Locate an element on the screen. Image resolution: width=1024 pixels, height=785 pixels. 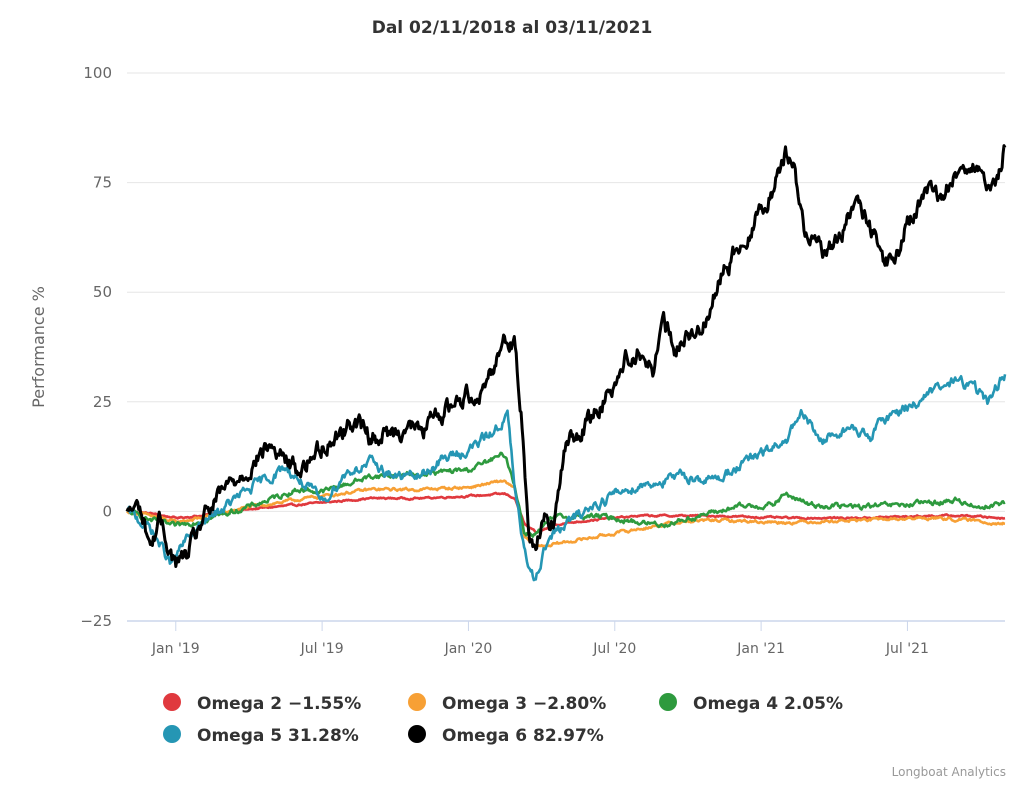
y-tick-label: 75 is located at coordinates (102, 183).